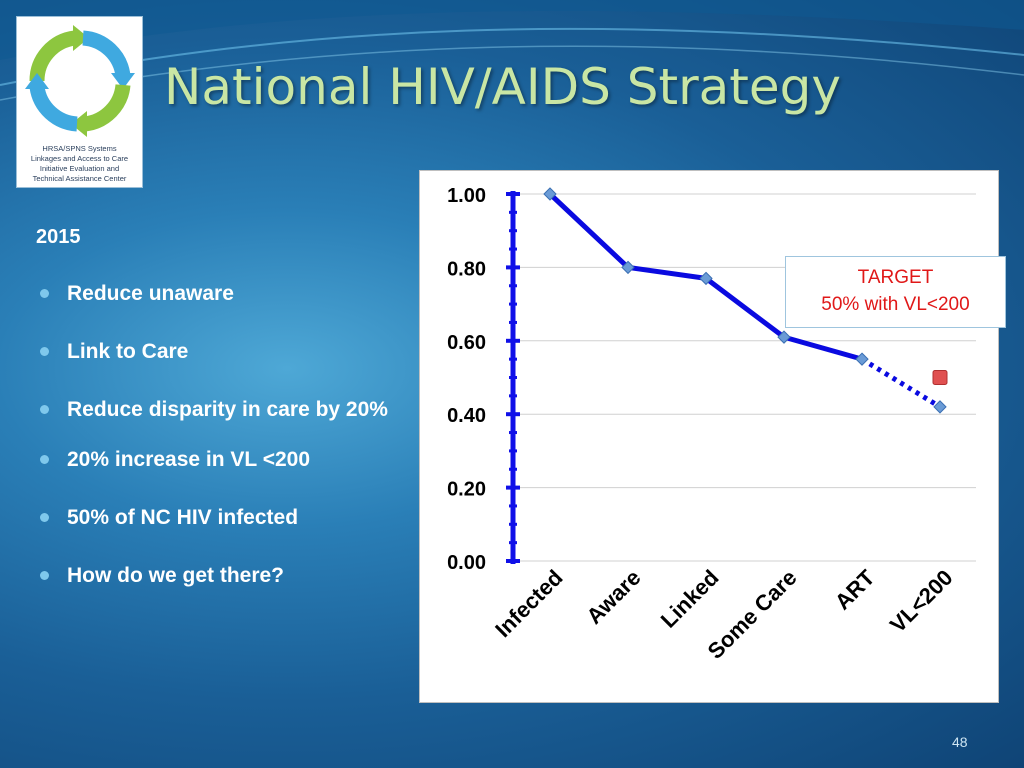  Describe the element at coordinates (921, 601) in the screenshot. I see `x-category-label: VL<200` at that location.